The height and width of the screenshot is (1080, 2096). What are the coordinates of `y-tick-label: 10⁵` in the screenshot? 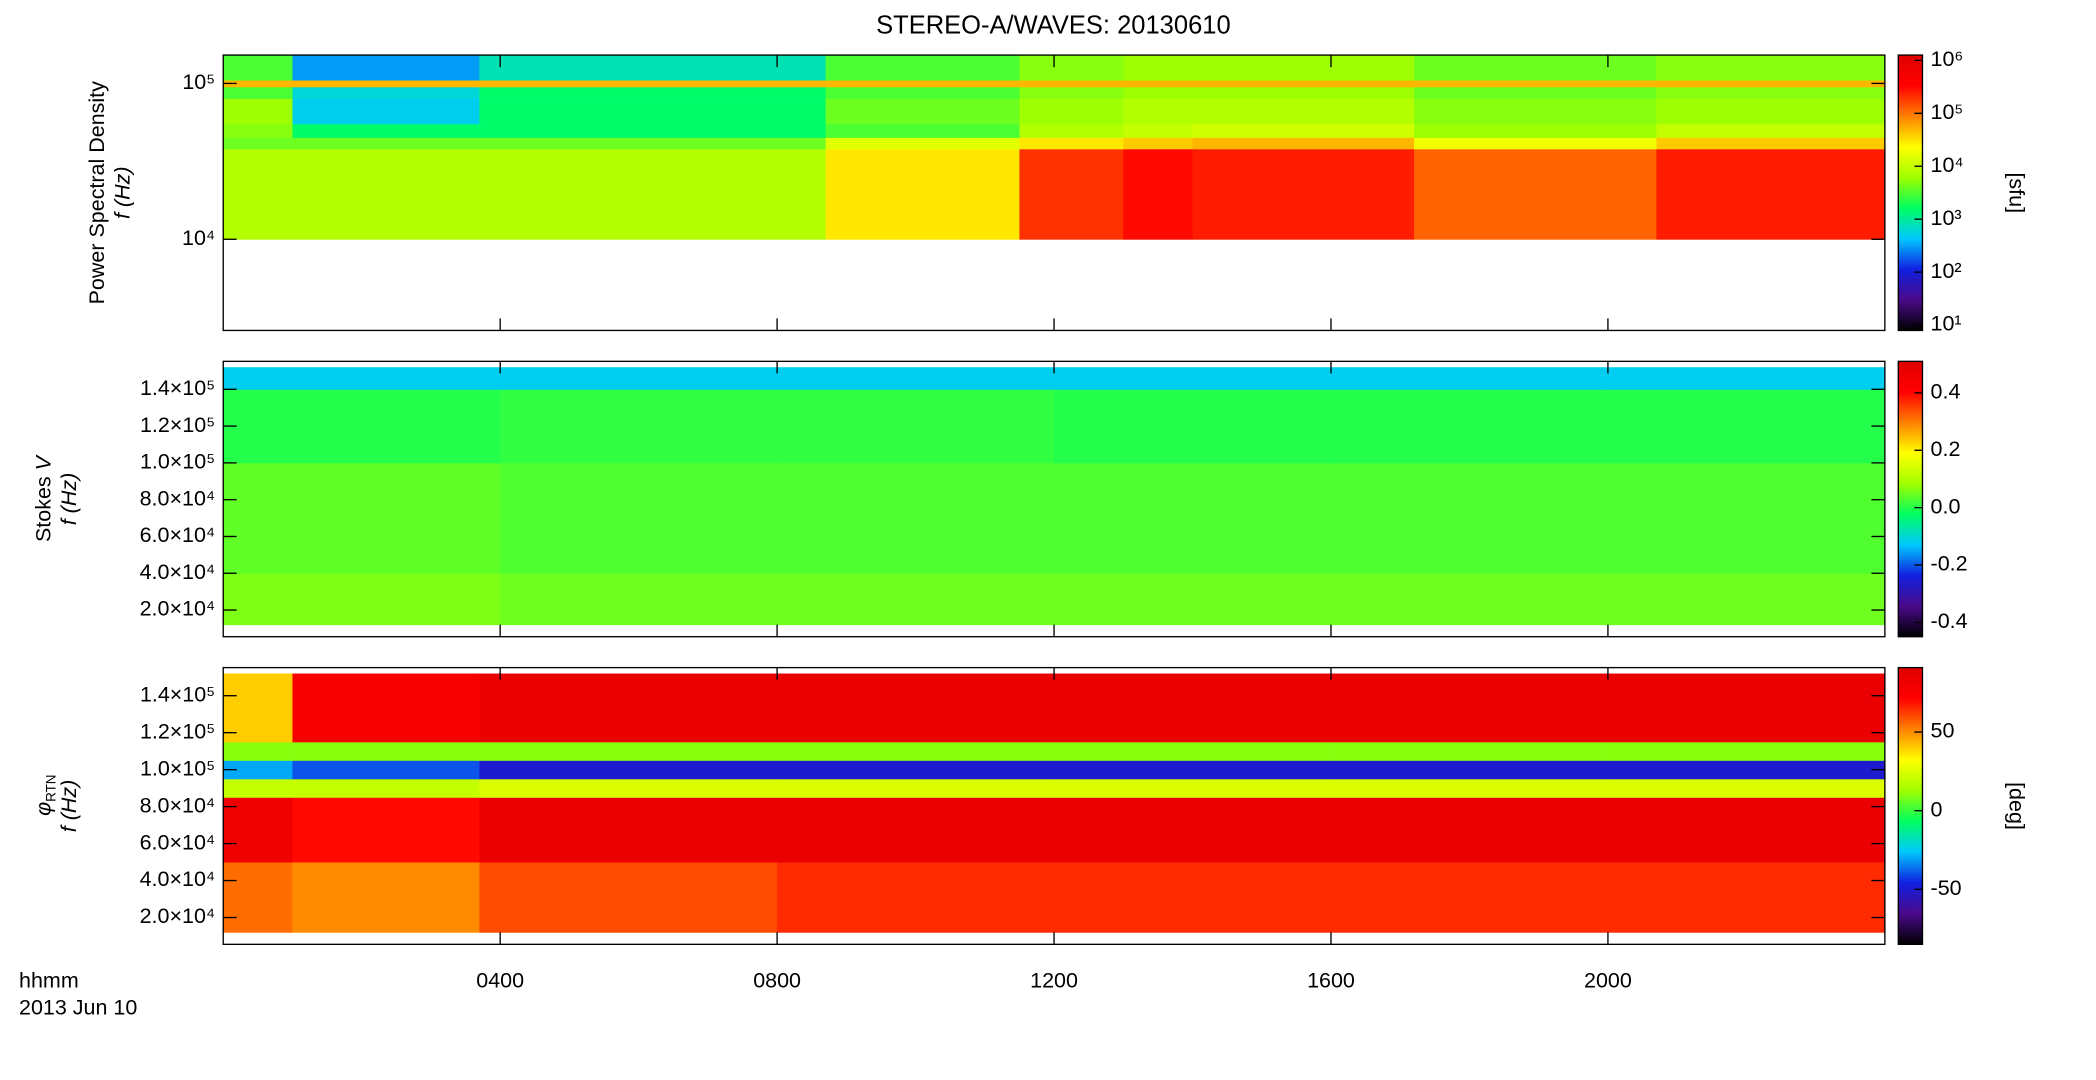 It's located at (198, 82).